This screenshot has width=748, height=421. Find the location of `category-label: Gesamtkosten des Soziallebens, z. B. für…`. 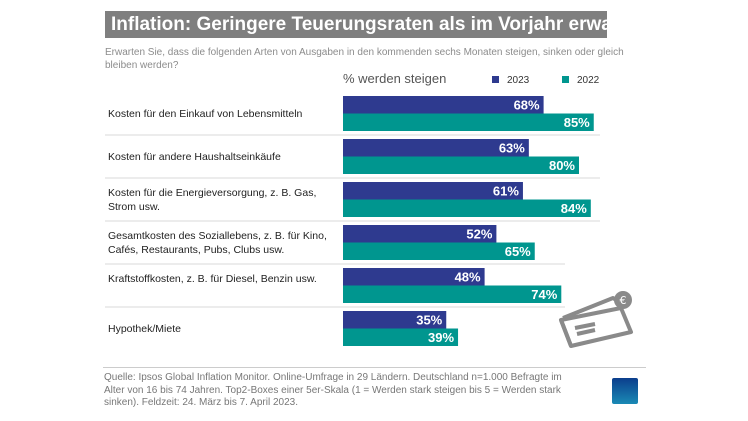

category-label: Gesamtkosten des Soziallebens, z. B. für… is located at coordinates (217, 242).